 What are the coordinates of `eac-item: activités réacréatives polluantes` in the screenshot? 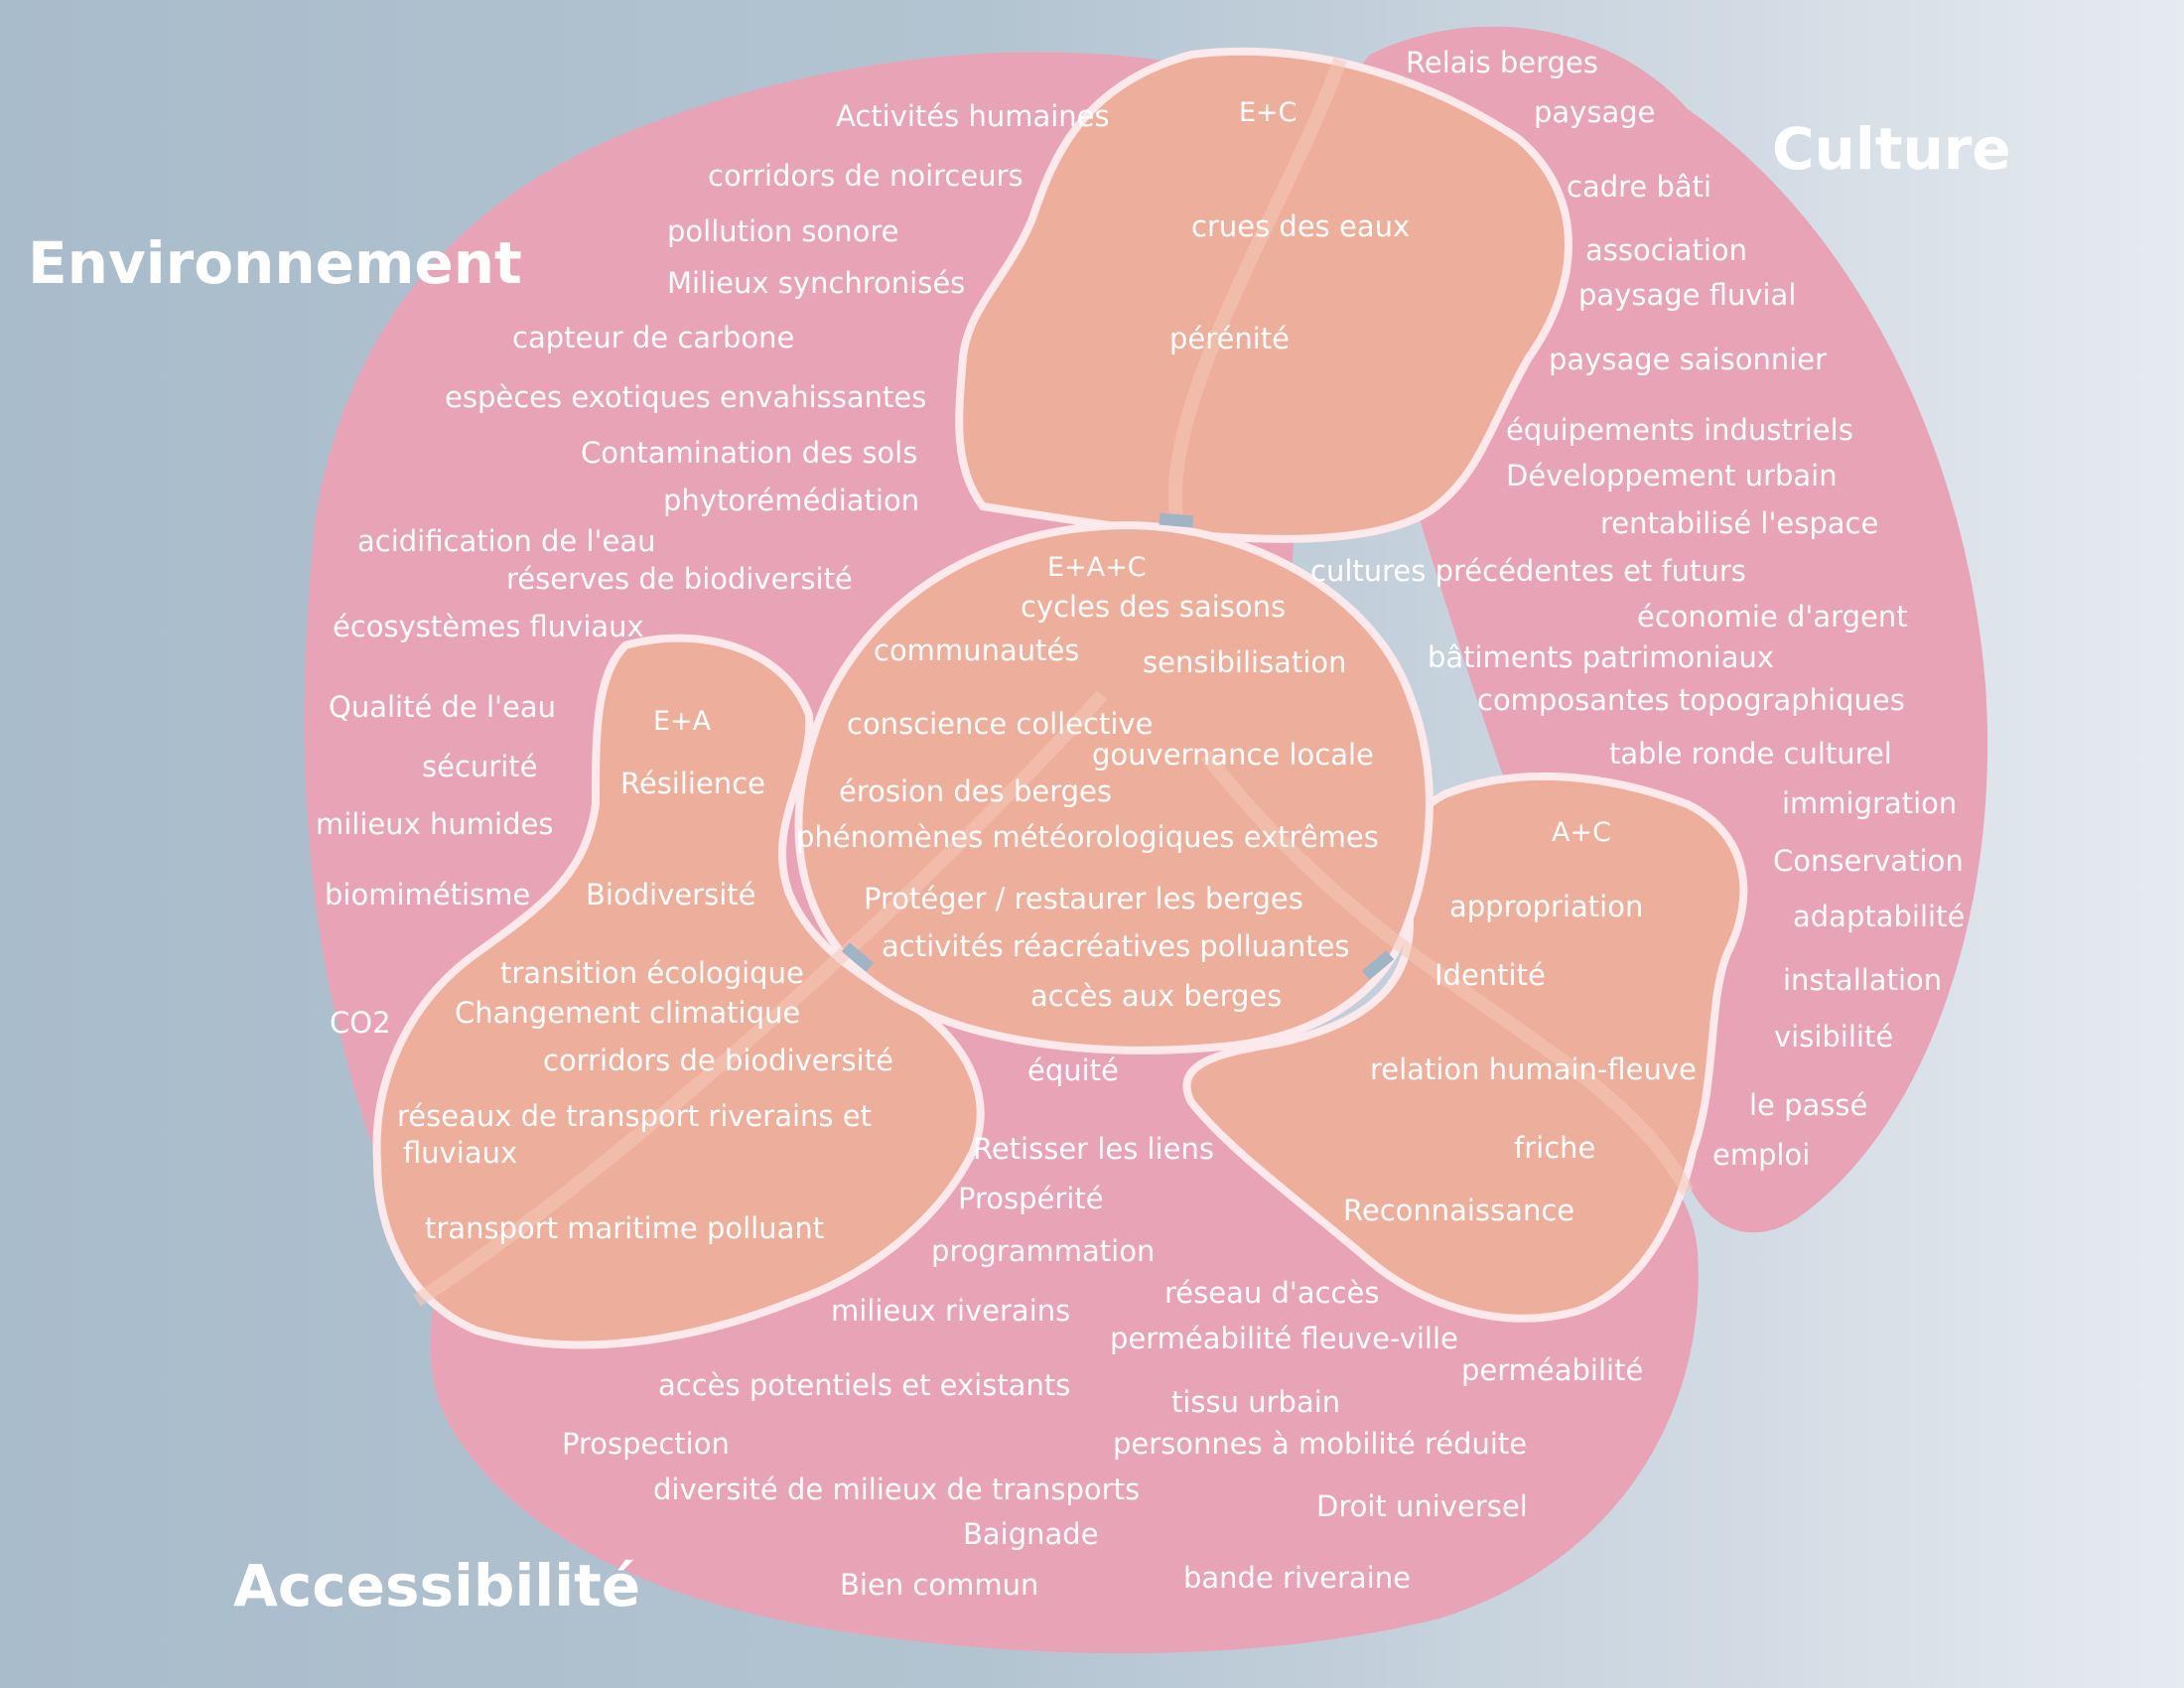 It's located at (1116, 946).